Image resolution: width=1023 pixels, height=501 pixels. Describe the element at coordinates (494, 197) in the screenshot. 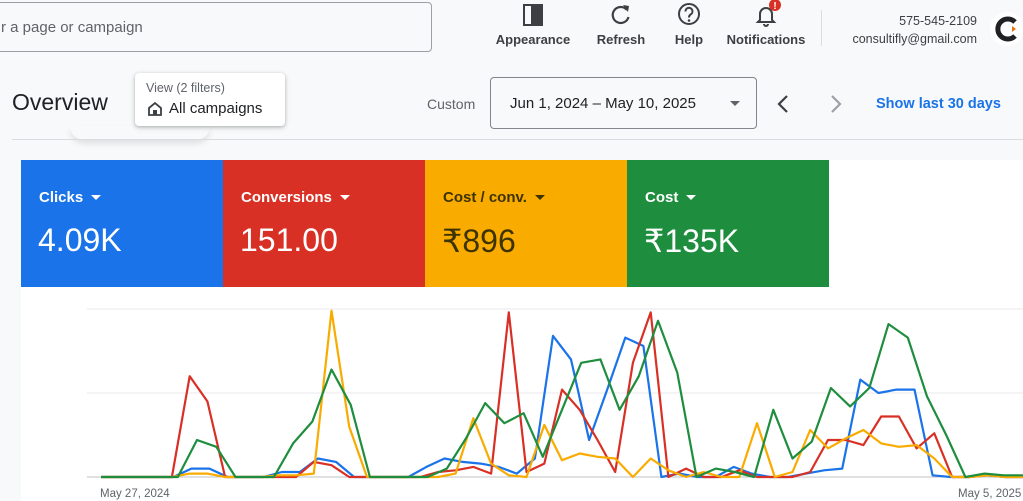

I see `kpi-label: Cost / conv.` at that location.